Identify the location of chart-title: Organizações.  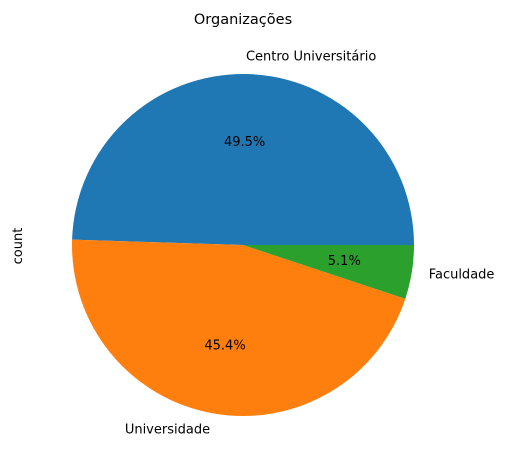
(243, 20).